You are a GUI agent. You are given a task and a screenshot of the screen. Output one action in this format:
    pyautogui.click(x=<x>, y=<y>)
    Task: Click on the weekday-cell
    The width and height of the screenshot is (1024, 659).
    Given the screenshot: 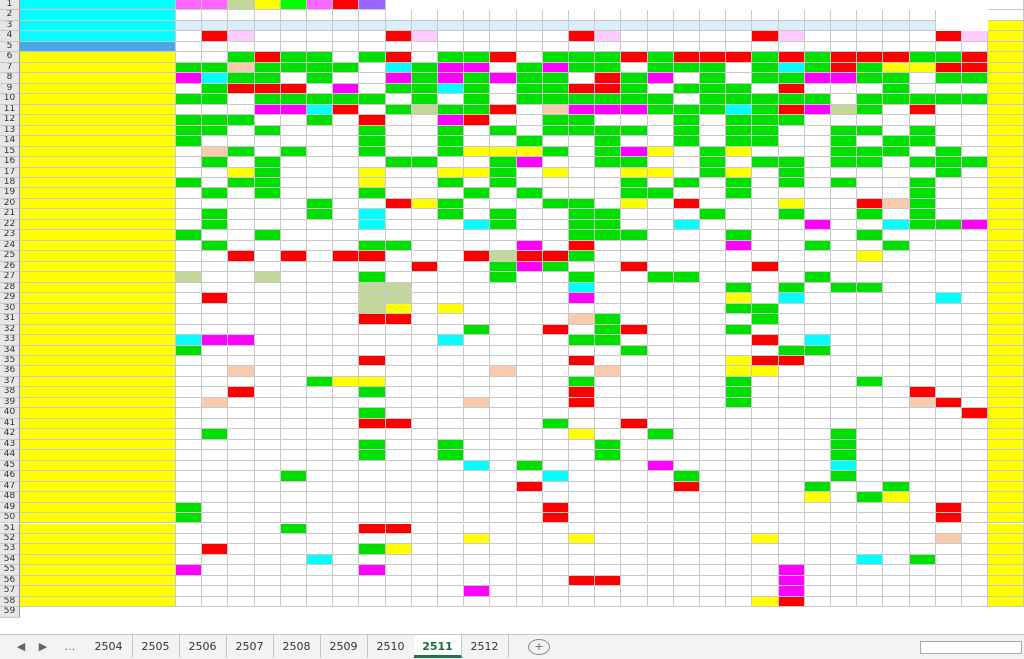 What is the action you would take?
    pyautogui.click(x=896, y=36)
    